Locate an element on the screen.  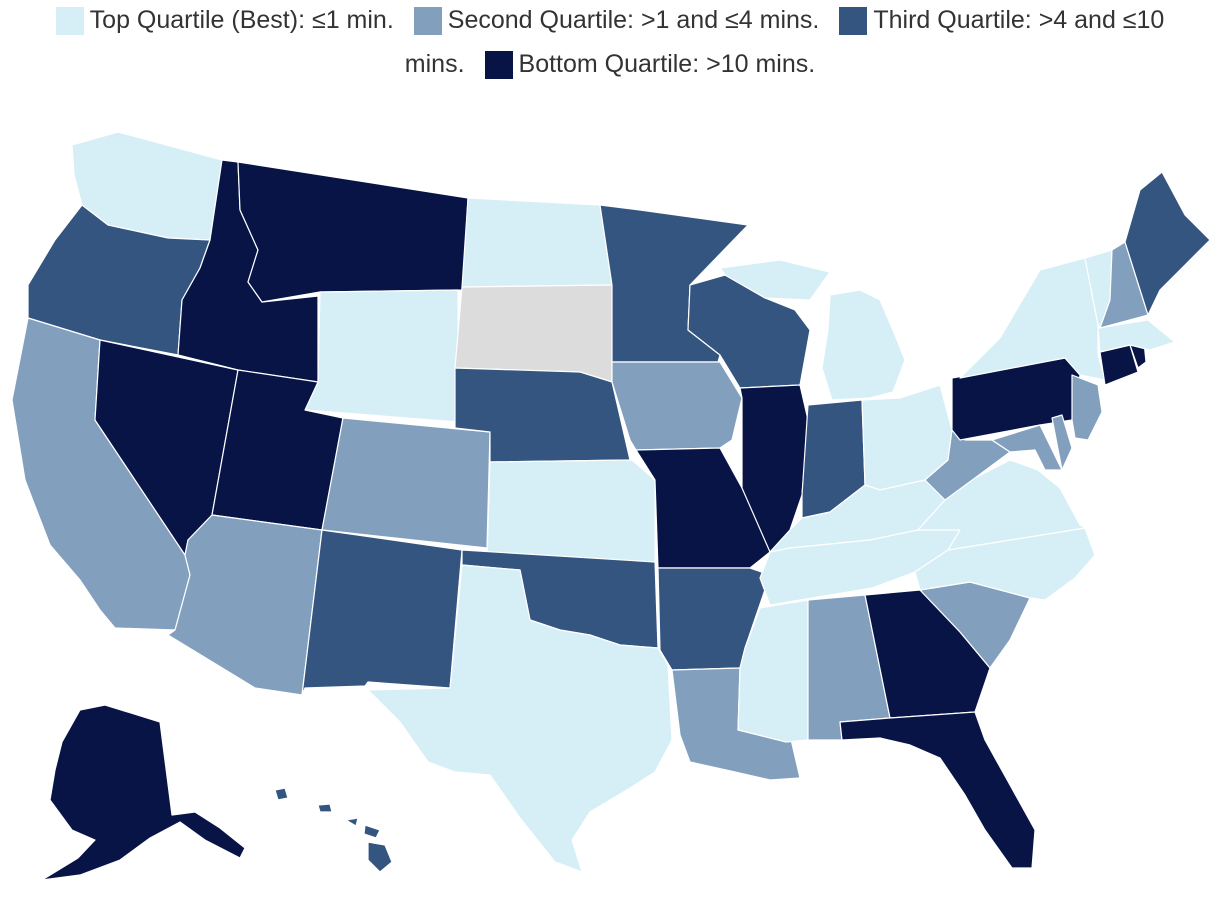
legend-item-third-quartile: Third Quartile: >4 and ≤10 is located at coordinates (1001, 20).